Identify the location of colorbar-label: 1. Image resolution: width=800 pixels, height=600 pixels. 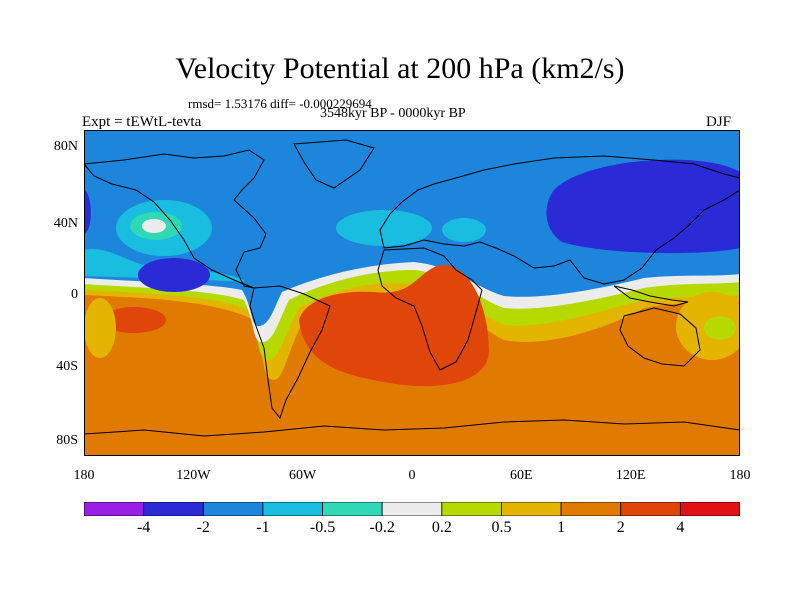
(561, 527).